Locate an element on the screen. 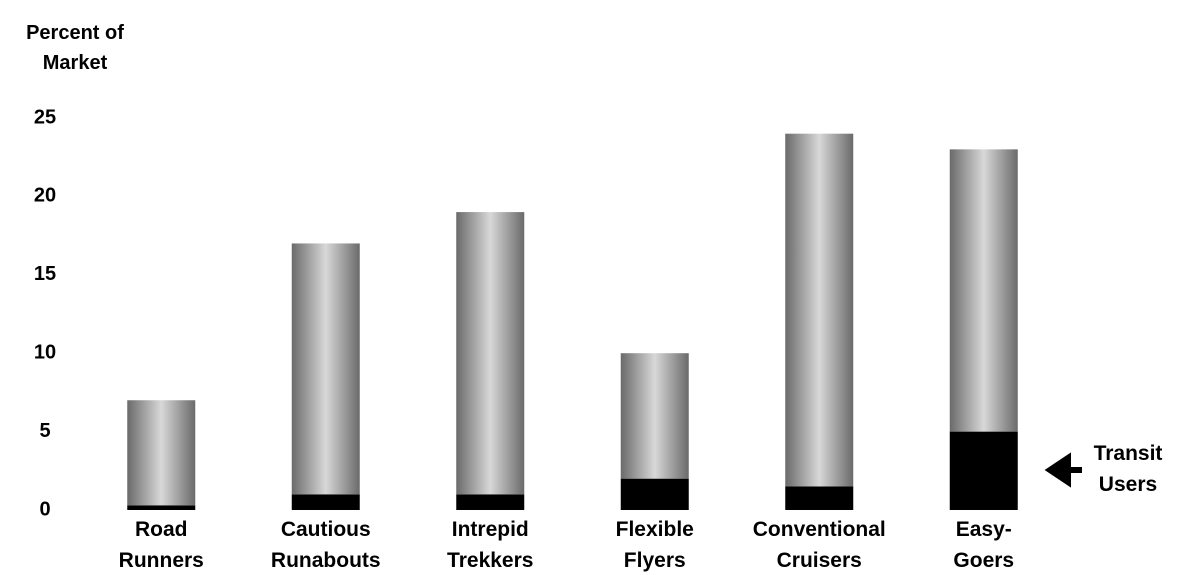 The image size is (1178, 575). y-tick-label: 5 is located at coordinates (44, 431).